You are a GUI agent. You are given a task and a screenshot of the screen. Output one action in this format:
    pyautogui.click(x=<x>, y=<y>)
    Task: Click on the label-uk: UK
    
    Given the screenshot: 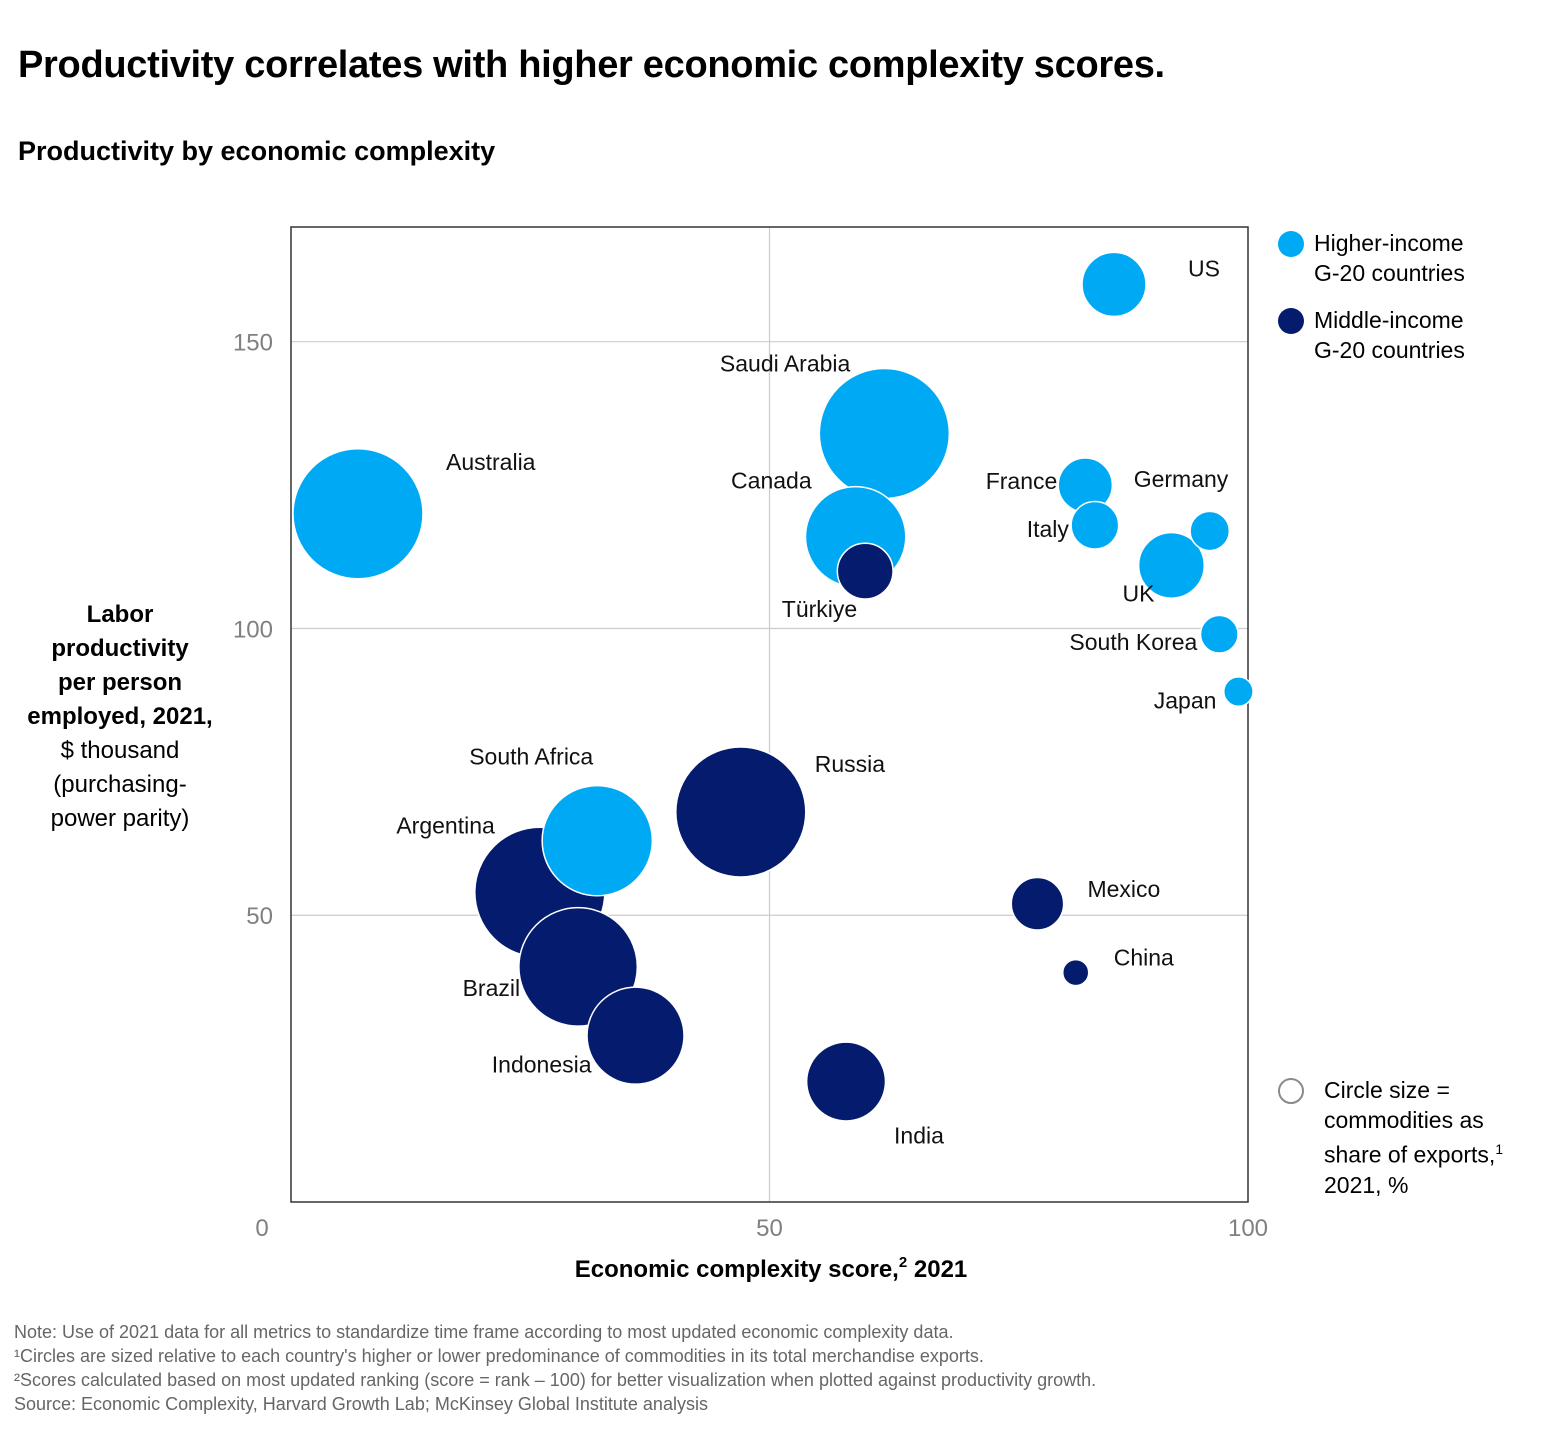 What is the action you would take?
    pyautogui.click(x=1138, y=593)
    